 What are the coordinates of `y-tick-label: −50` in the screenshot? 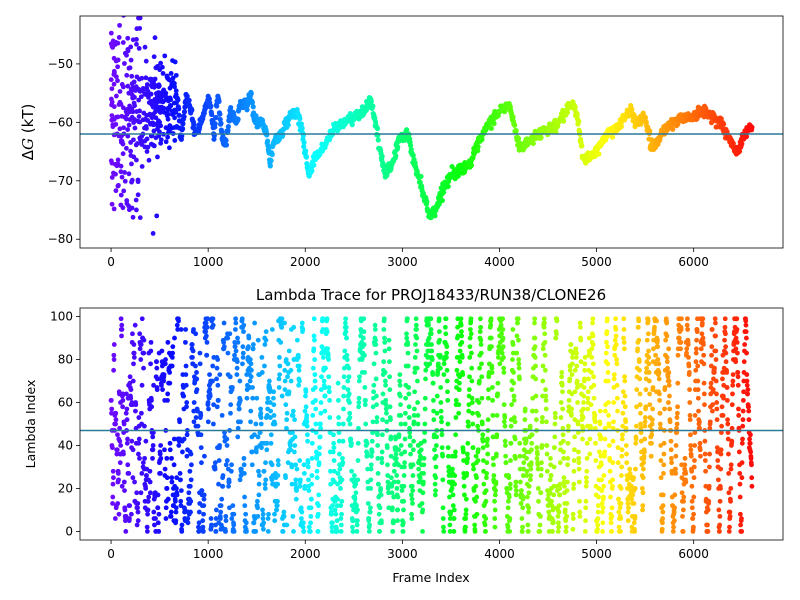 It's located at (60, 64).